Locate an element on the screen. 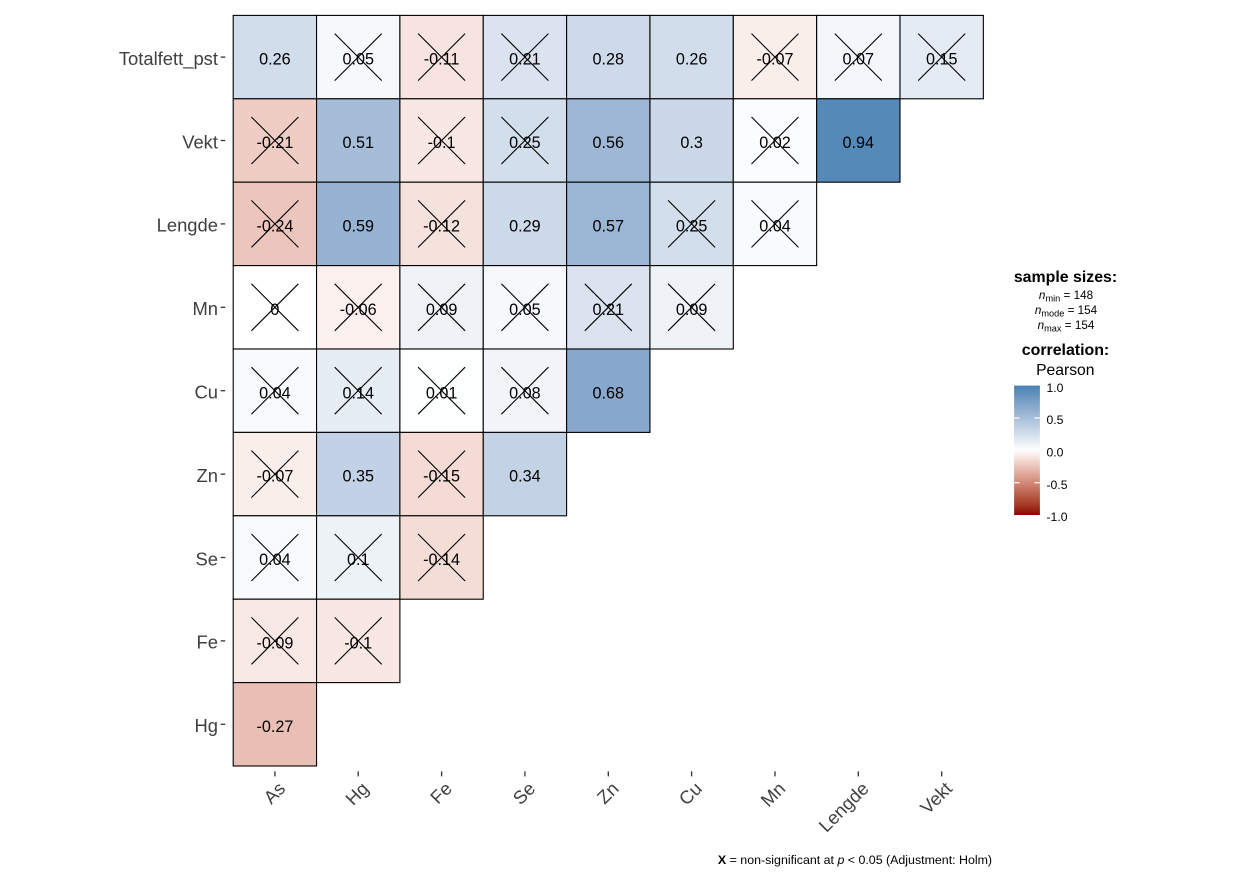  svg-text: 0.94 is located at coordinates (859, 143).